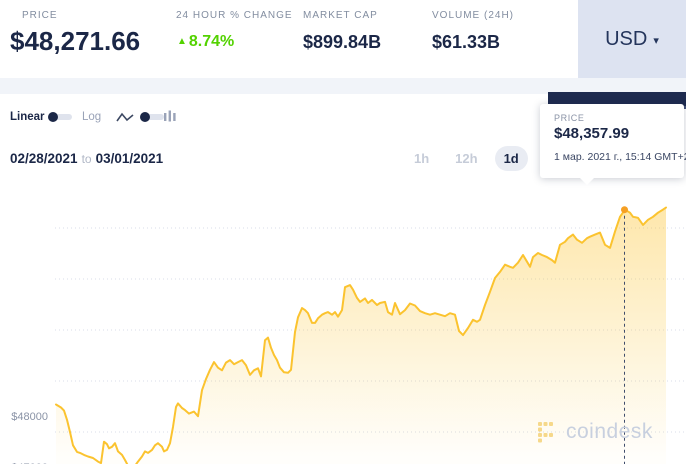 The height and width of the screenshot is (464, 686). What do you see at coordinates (511, 158) in the screenshot?
I see `range-button-1d: 1d` at bounding box center [511, 158].